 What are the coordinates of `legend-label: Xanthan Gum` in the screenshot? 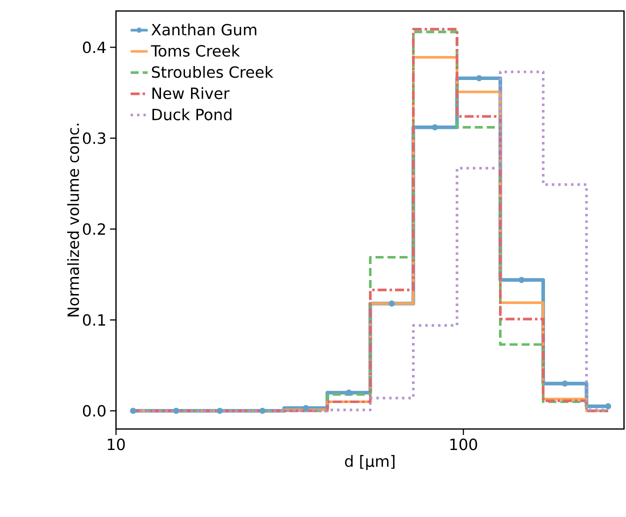 It's located at (203, 30).